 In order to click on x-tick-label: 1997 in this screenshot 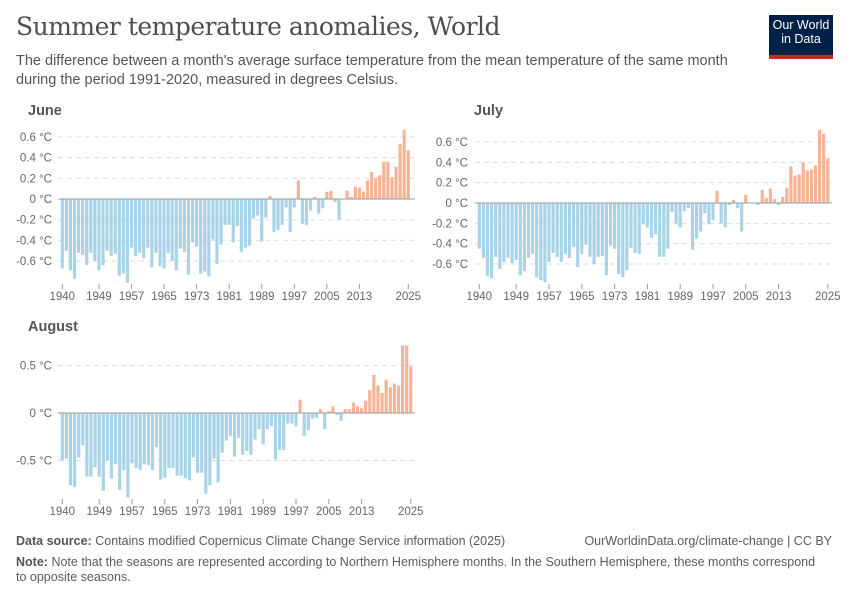, I will do `click(294, 297)`.